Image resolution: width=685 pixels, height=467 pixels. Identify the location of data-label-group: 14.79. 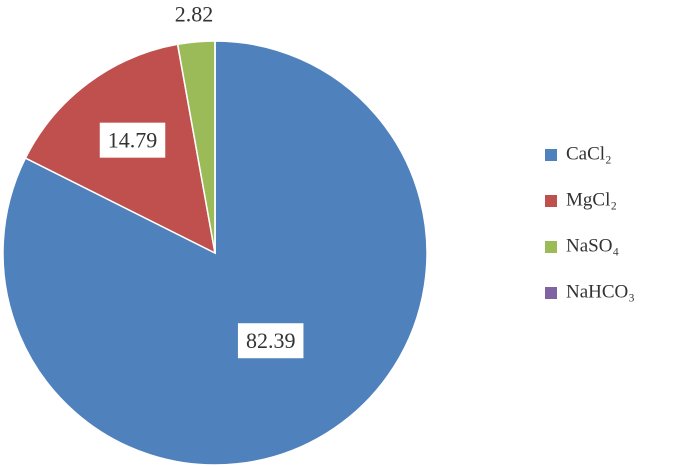
(132, 140).